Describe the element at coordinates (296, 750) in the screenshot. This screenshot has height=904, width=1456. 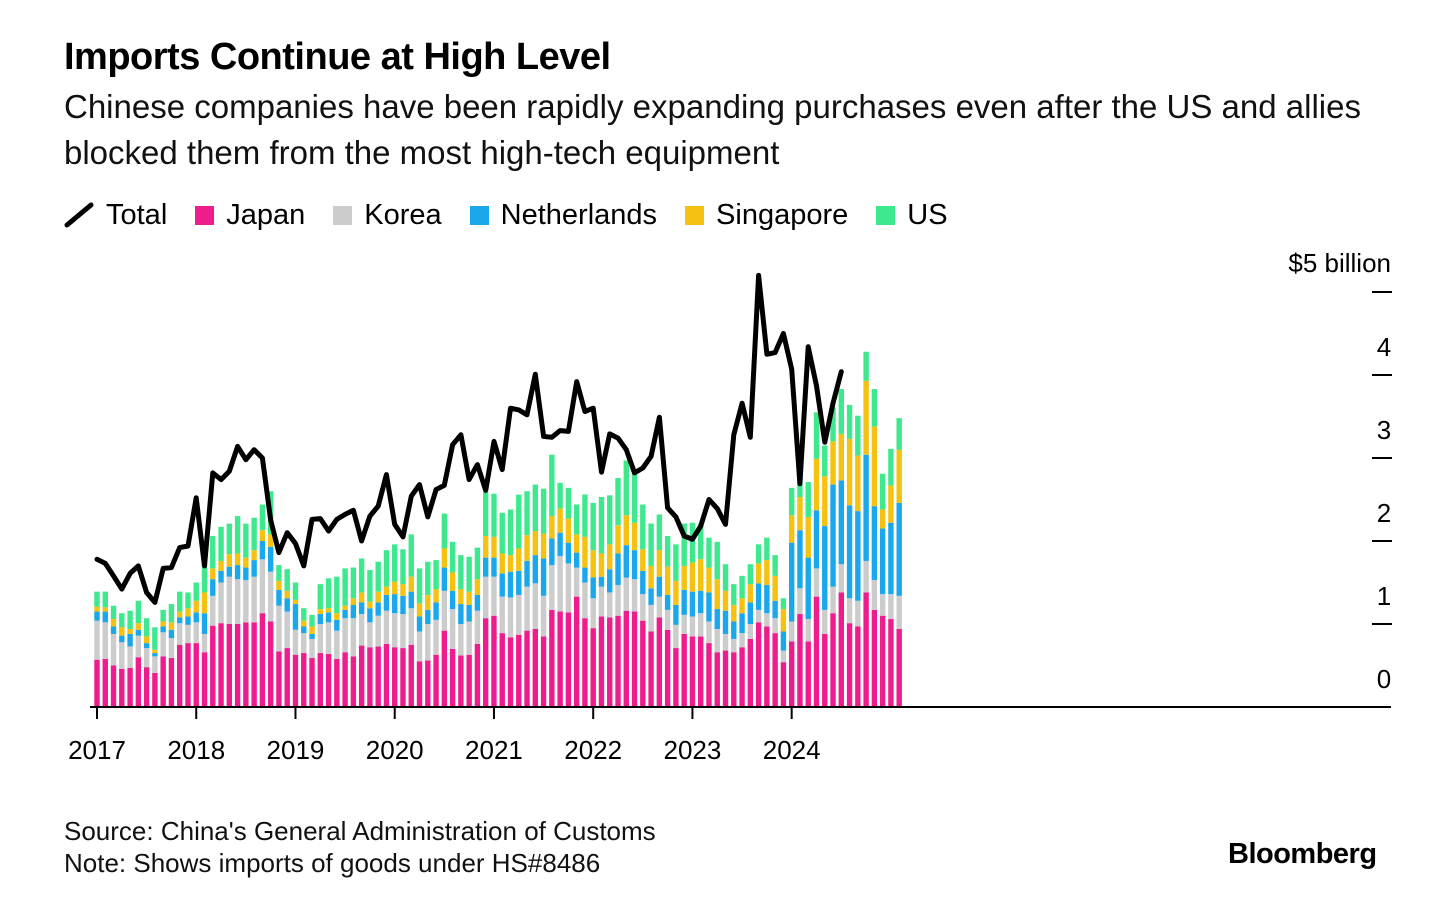
I see `x-tick-label-2019: 2019` at that location.